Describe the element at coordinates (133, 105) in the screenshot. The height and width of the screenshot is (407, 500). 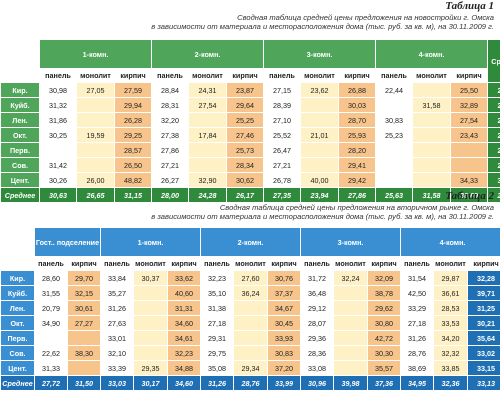
I see `table1-cell: 29,94` at that location.